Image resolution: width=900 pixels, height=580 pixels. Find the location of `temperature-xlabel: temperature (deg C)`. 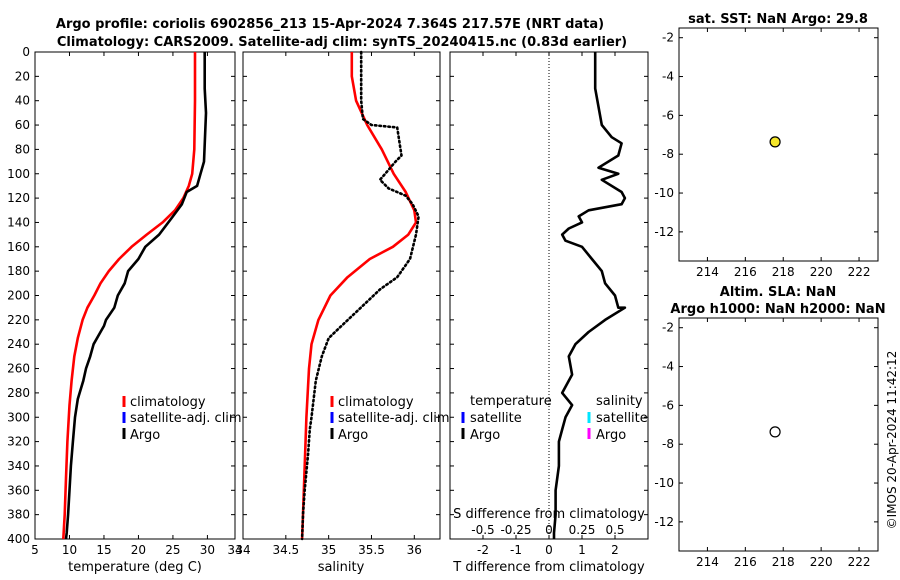

temperature-xlabel: temperature (deg C) is located at coordinates (135, 567).